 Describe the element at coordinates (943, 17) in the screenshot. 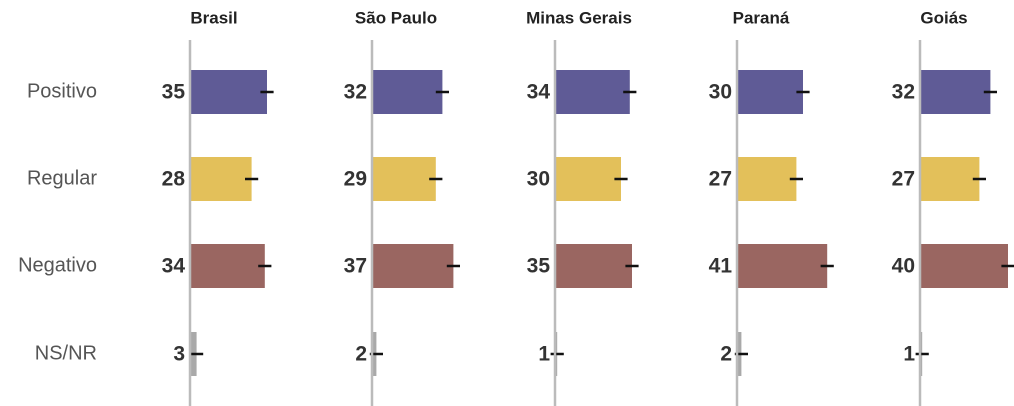

I see `panel-title: Goiás` at that location.